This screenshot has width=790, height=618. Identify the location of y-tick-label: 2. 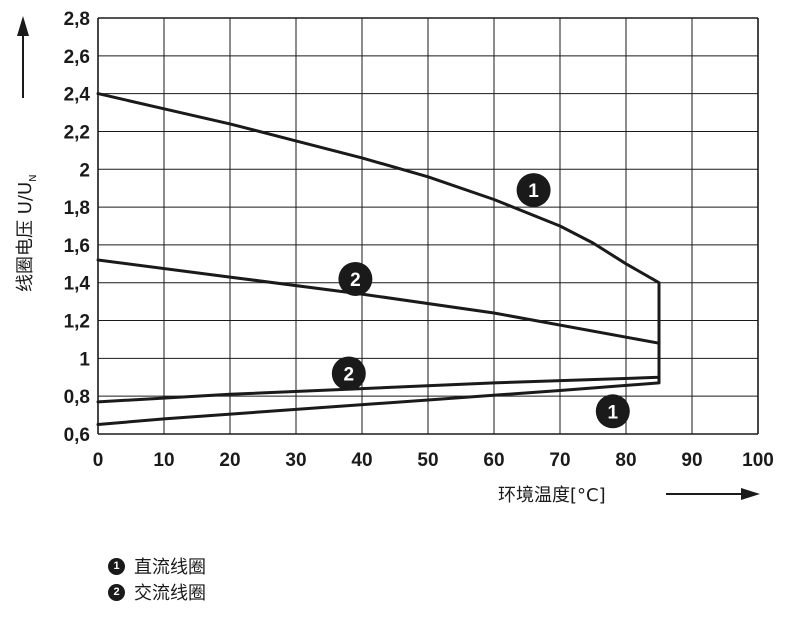
(84, 170).